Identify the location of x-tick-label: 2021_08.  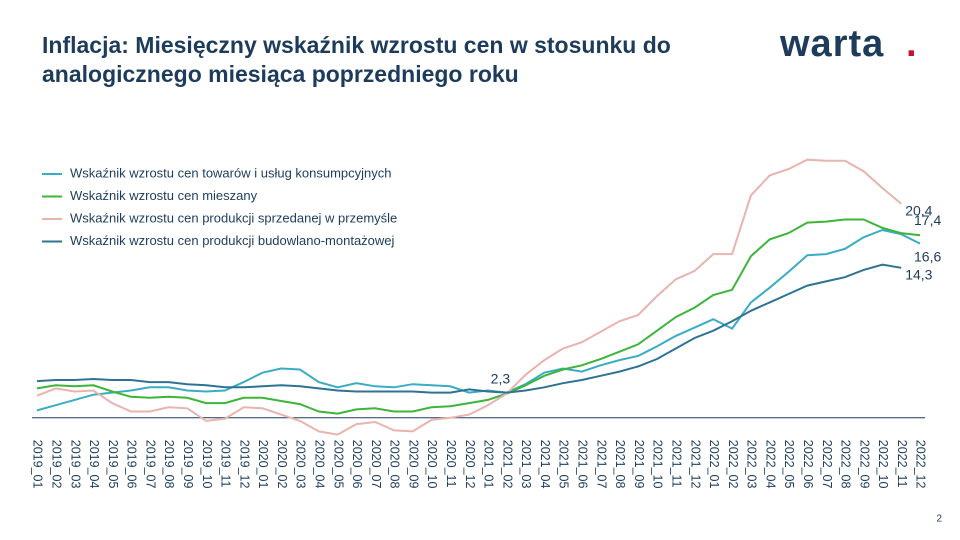
(620, 464).